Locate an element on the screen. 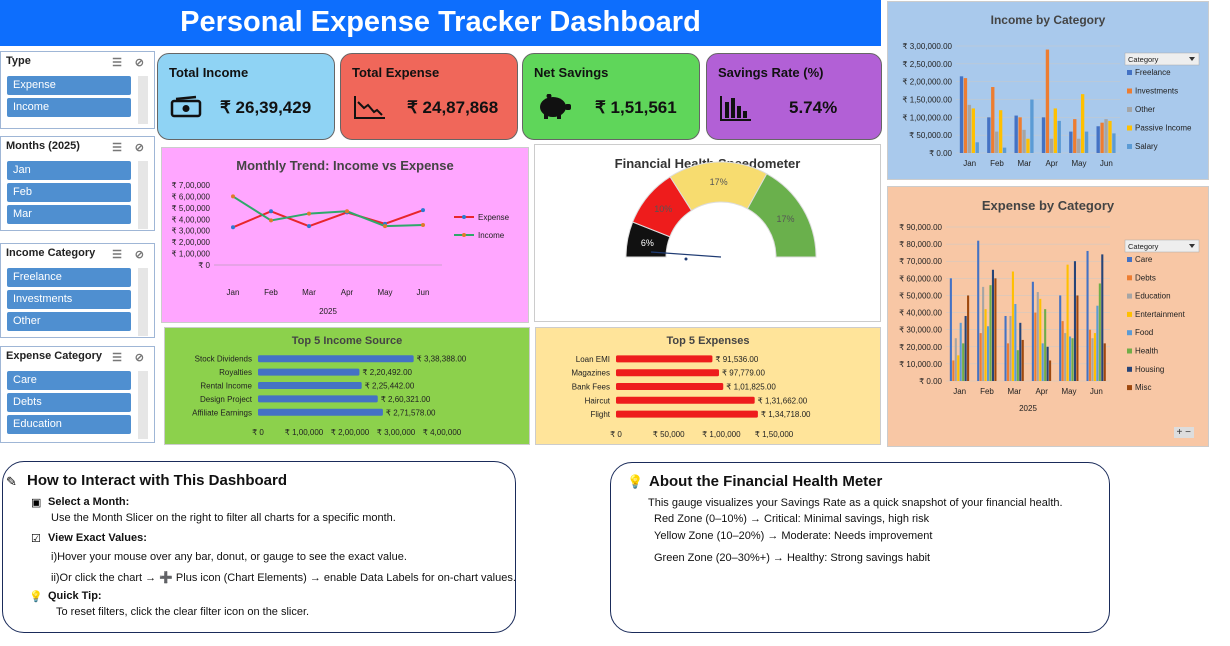 The image size is (1230, 646). bar is located at coordinates (687, 414).